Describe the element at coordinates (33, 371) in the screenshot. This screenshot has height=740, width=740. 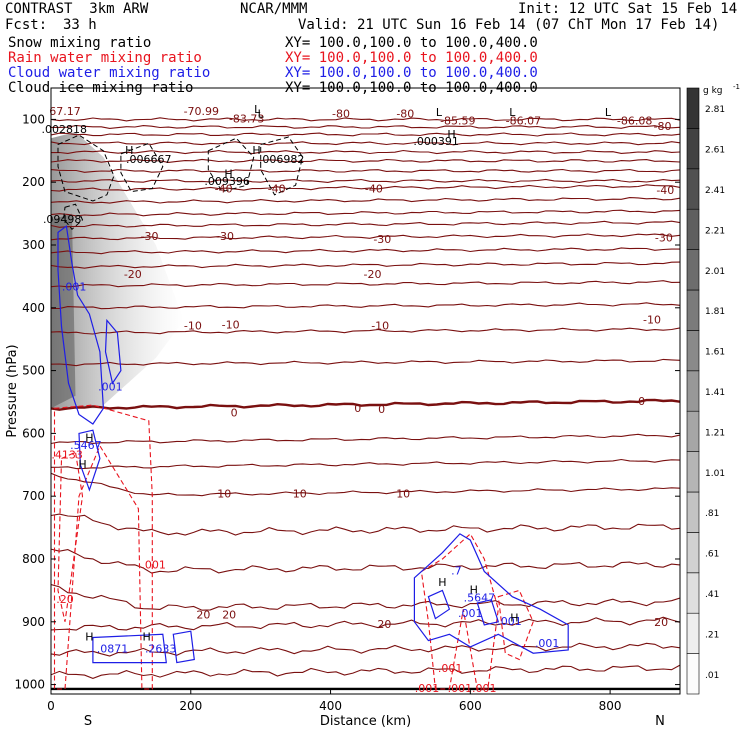
I see `y-tick-label: 500` at that location.